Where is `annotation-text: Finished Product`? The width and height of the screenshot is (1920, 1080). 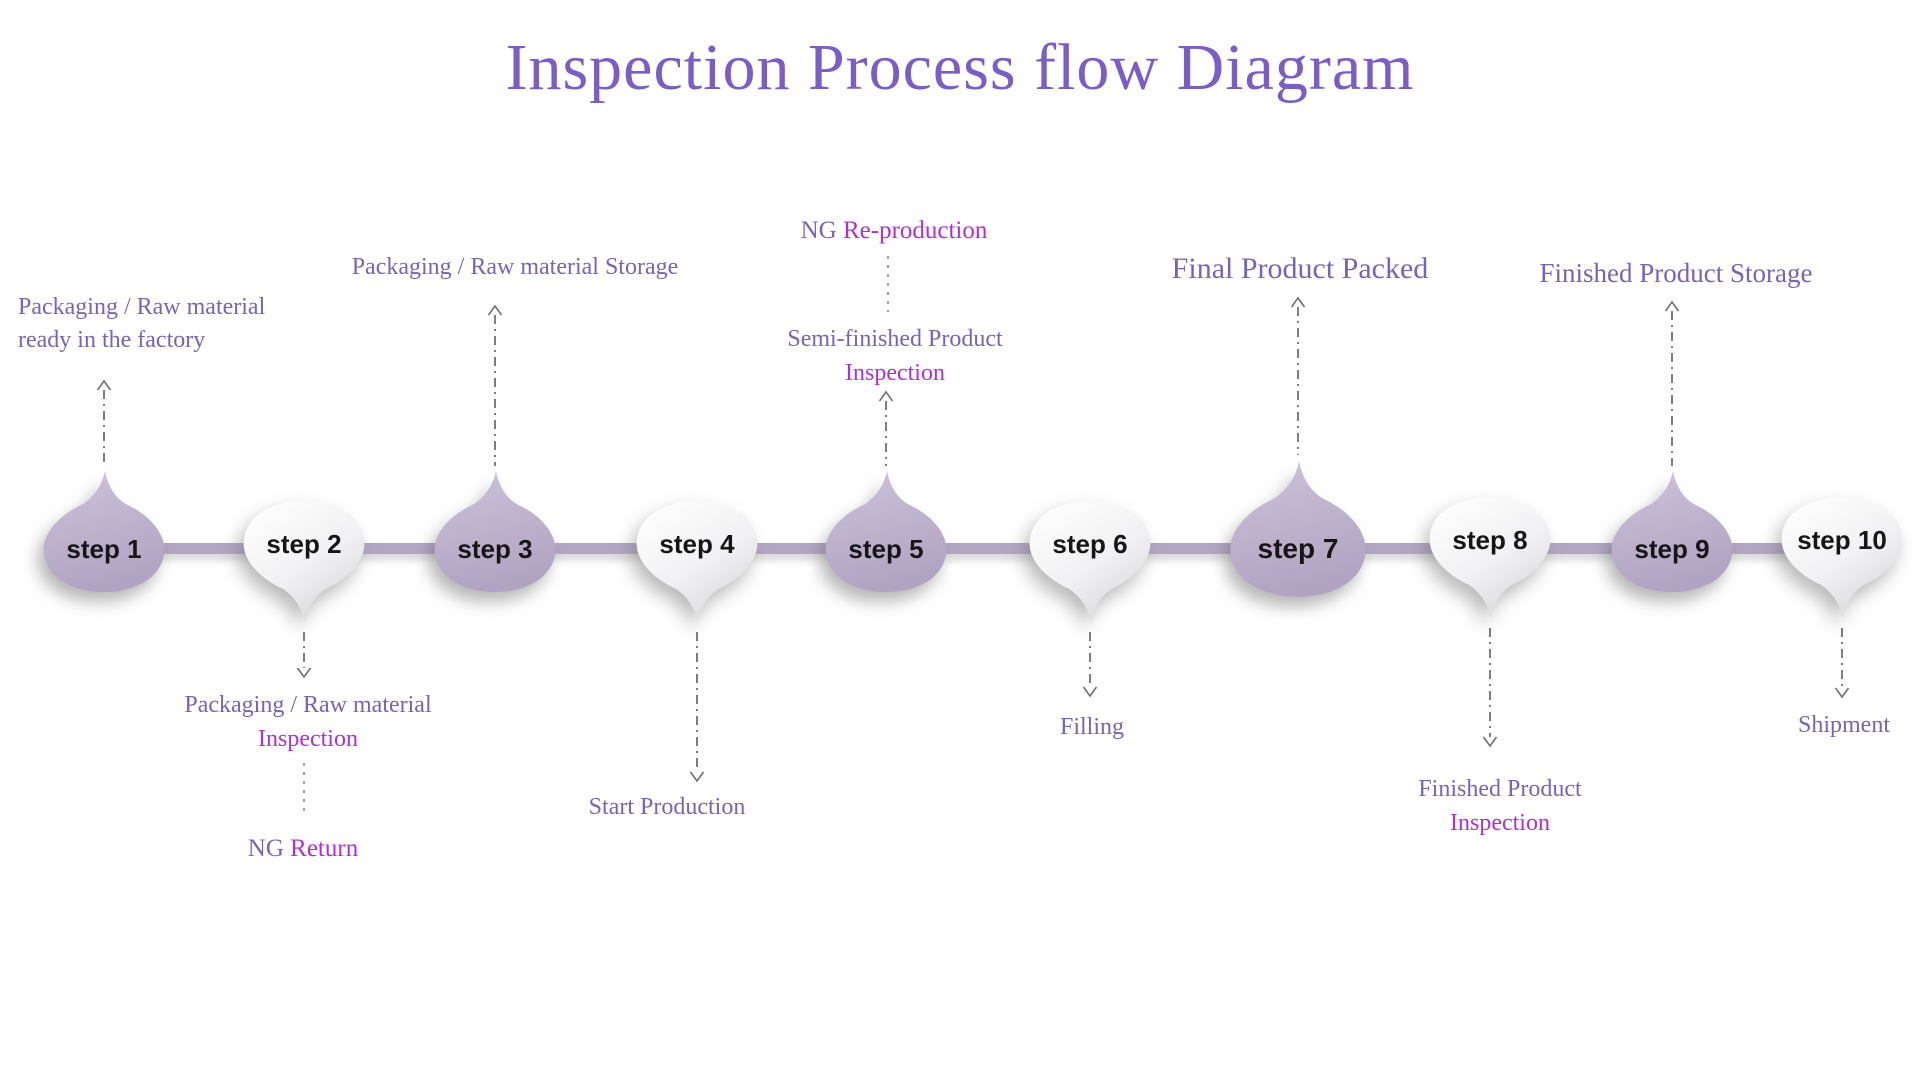
annotation-text: Finished Product is located at coordinates (1500, 789).